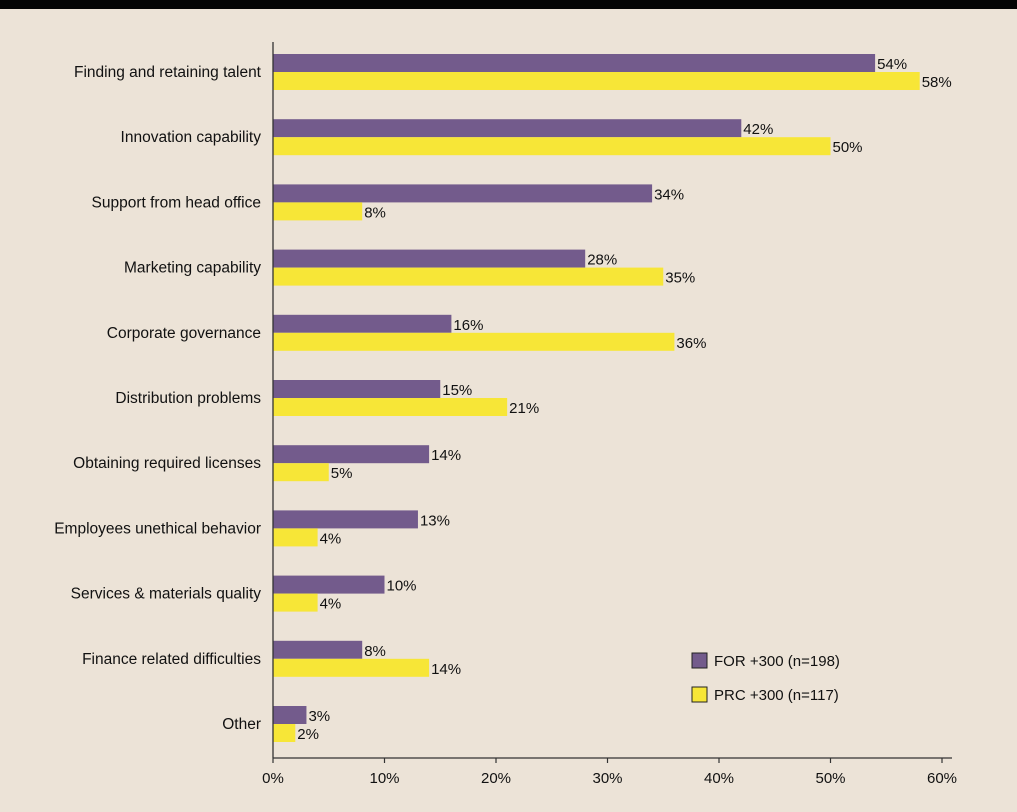  Describe the element at coordinates (776, 695) in the screenshot. I see `legend-label-prc: PRC +300 (n=117)` at that location.